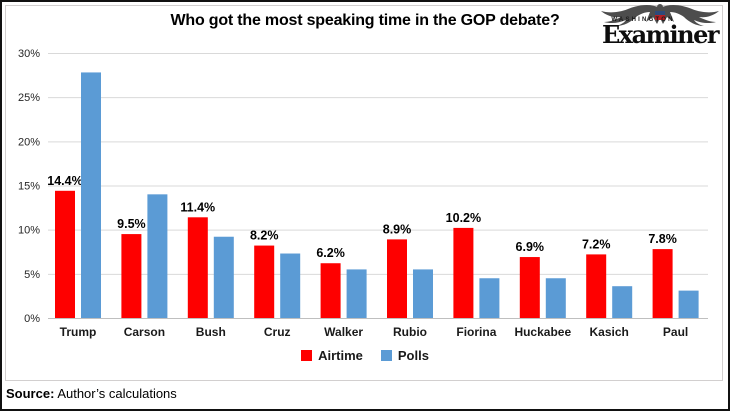 This screenshot has height=411, width=730. I want to click on bar-value-label-huckabee: 6.9%, so click(530, 247).